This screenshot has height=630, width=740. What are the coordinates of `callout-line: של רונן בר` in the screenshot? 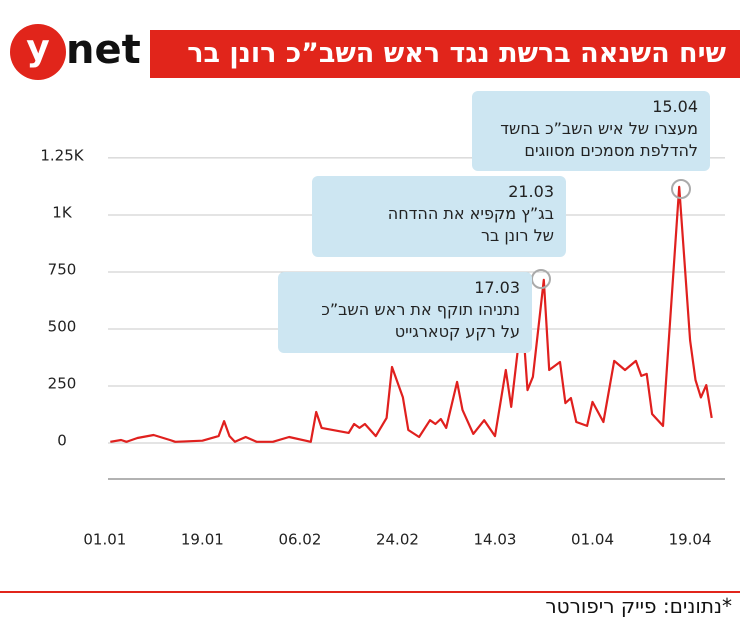 It's located at (517, 235).